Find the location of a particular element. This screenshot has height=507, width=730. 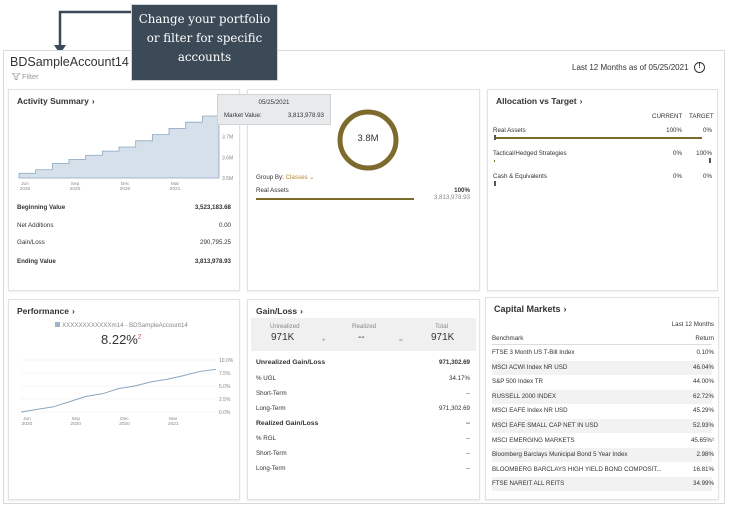

activity-row-value: 3,523,183.68 is located at coordinates (212, 207).